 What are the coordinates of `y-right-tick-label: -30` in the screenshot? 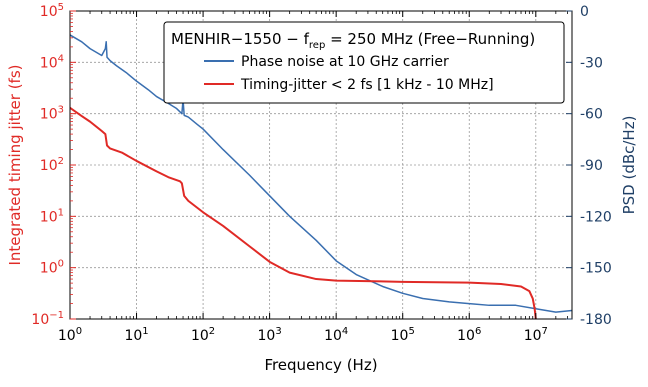 It's located at (591, 63).